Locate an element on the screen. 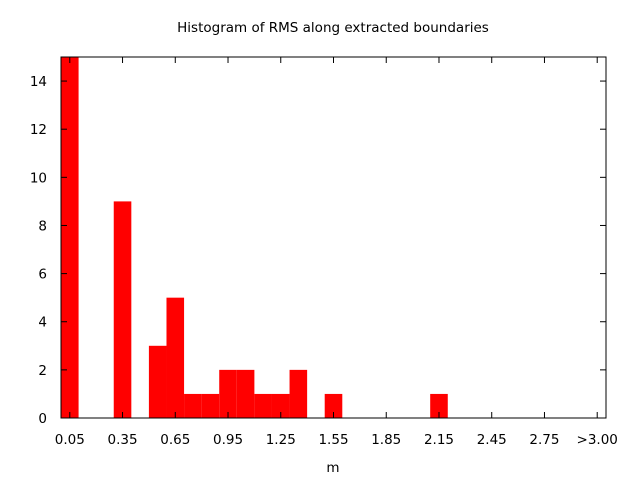 This screenshot has width=640, height=480. x-tick-label: 2.15 is located at coordinates (439, 440).